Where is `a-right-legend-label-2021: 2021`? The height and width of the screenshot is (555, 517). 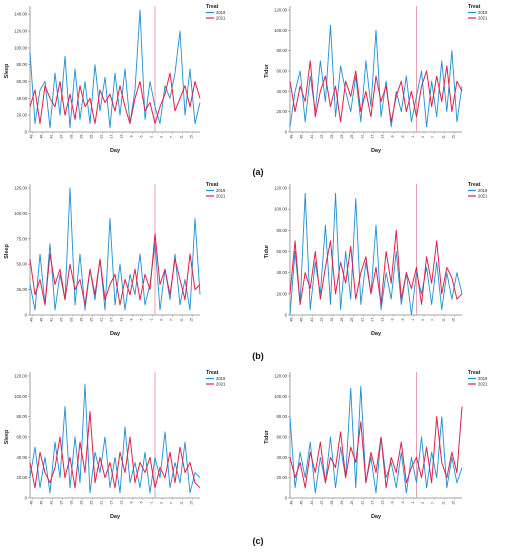 a-right-legend-label-2021: 2021 is located at coordinates (483, 18).